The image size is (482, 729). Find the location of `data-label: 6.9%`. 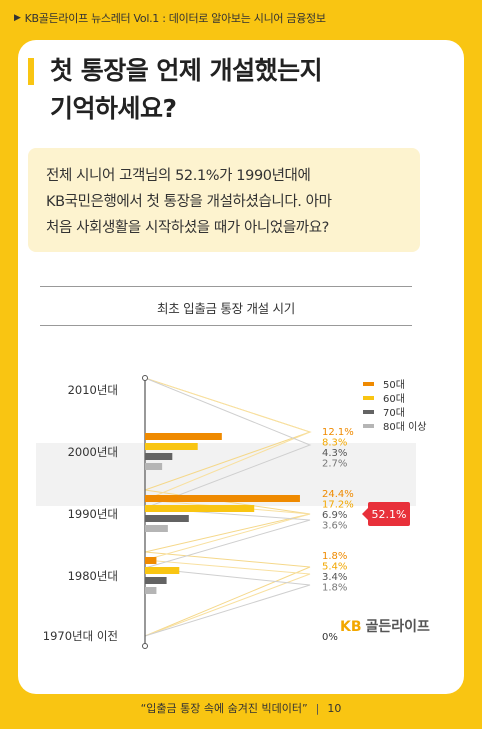

data-label: 6.9% is located at coordinates (334, 515).